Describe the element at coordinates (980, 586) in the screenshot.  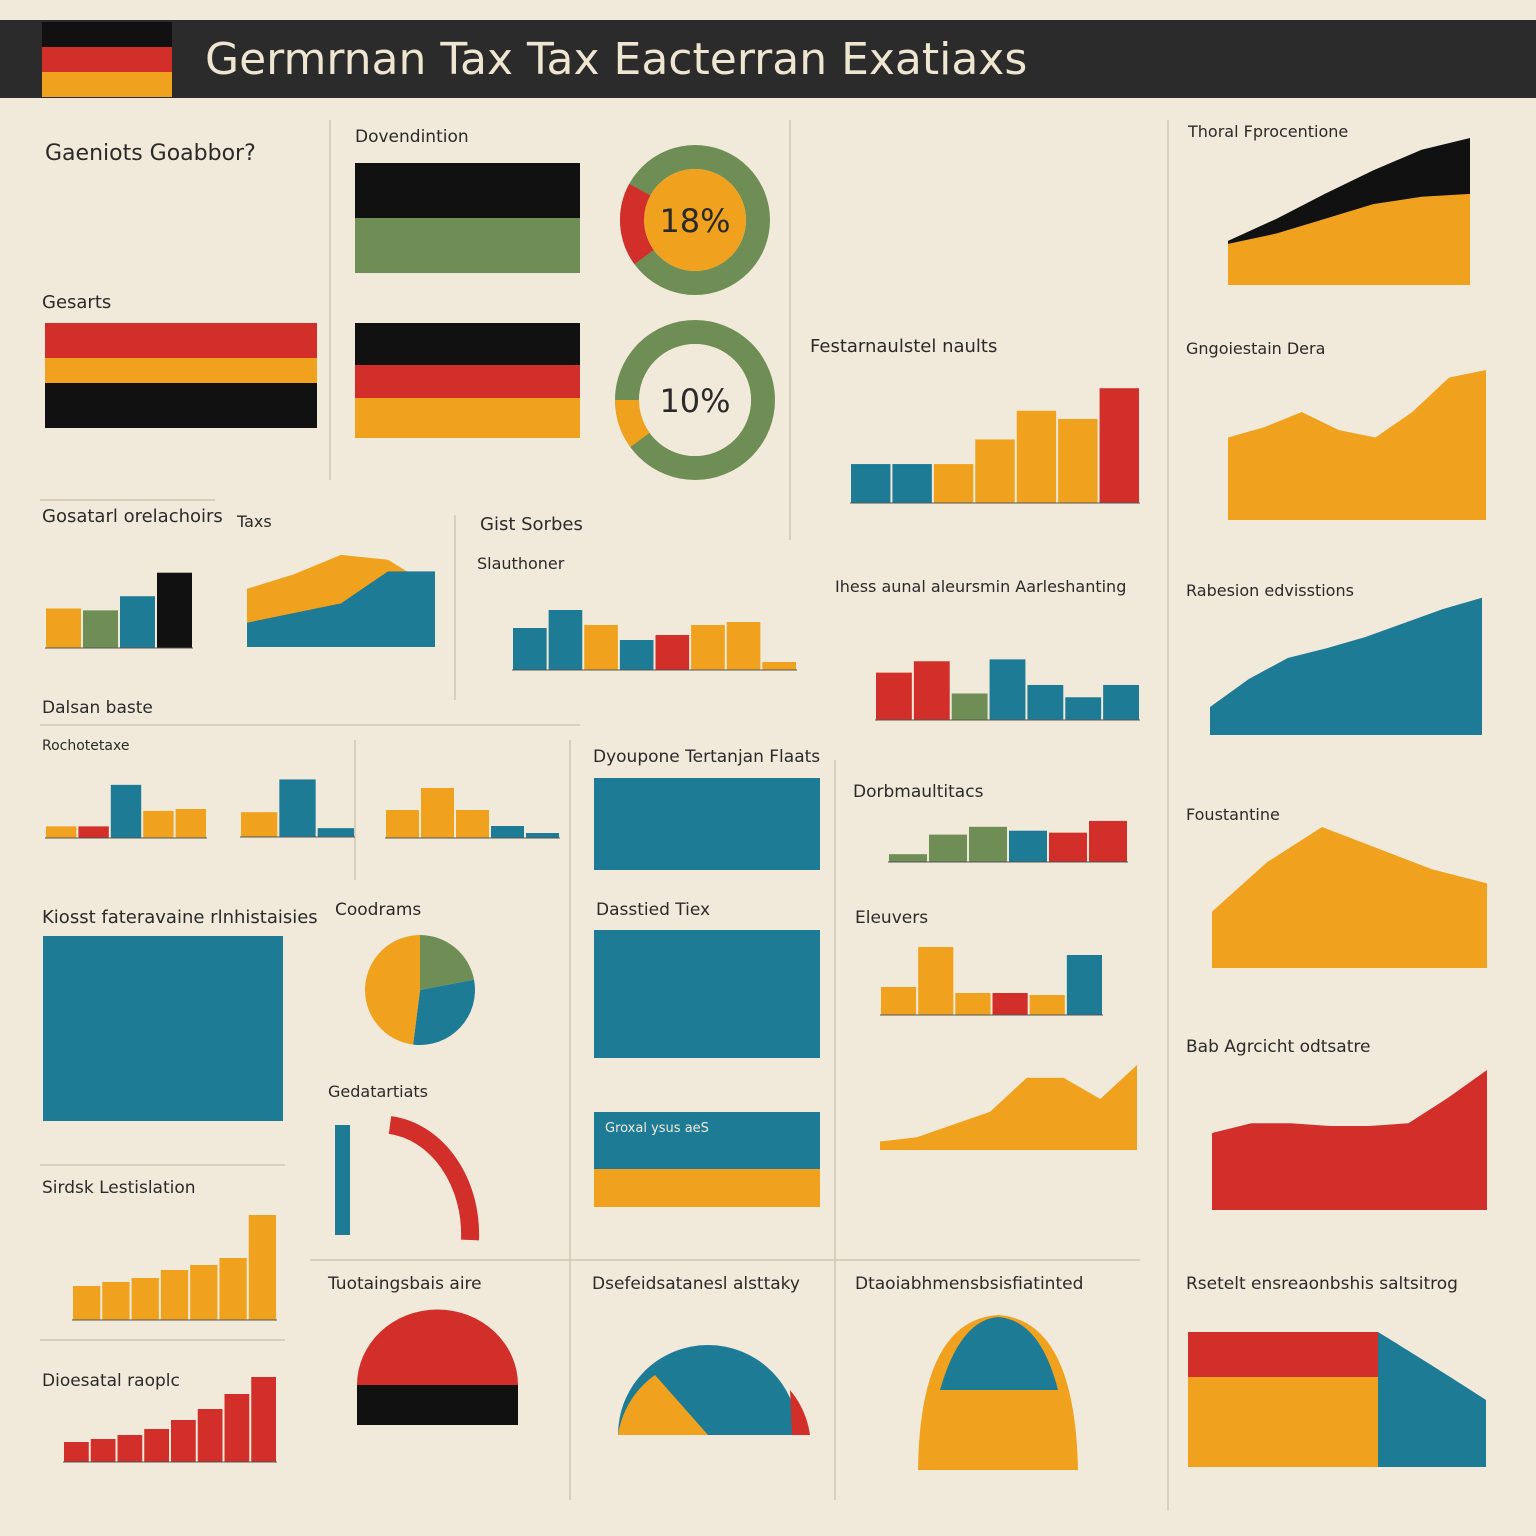
I see `heading: Ihess aunal aleursmin Aarleshanting` at that location.